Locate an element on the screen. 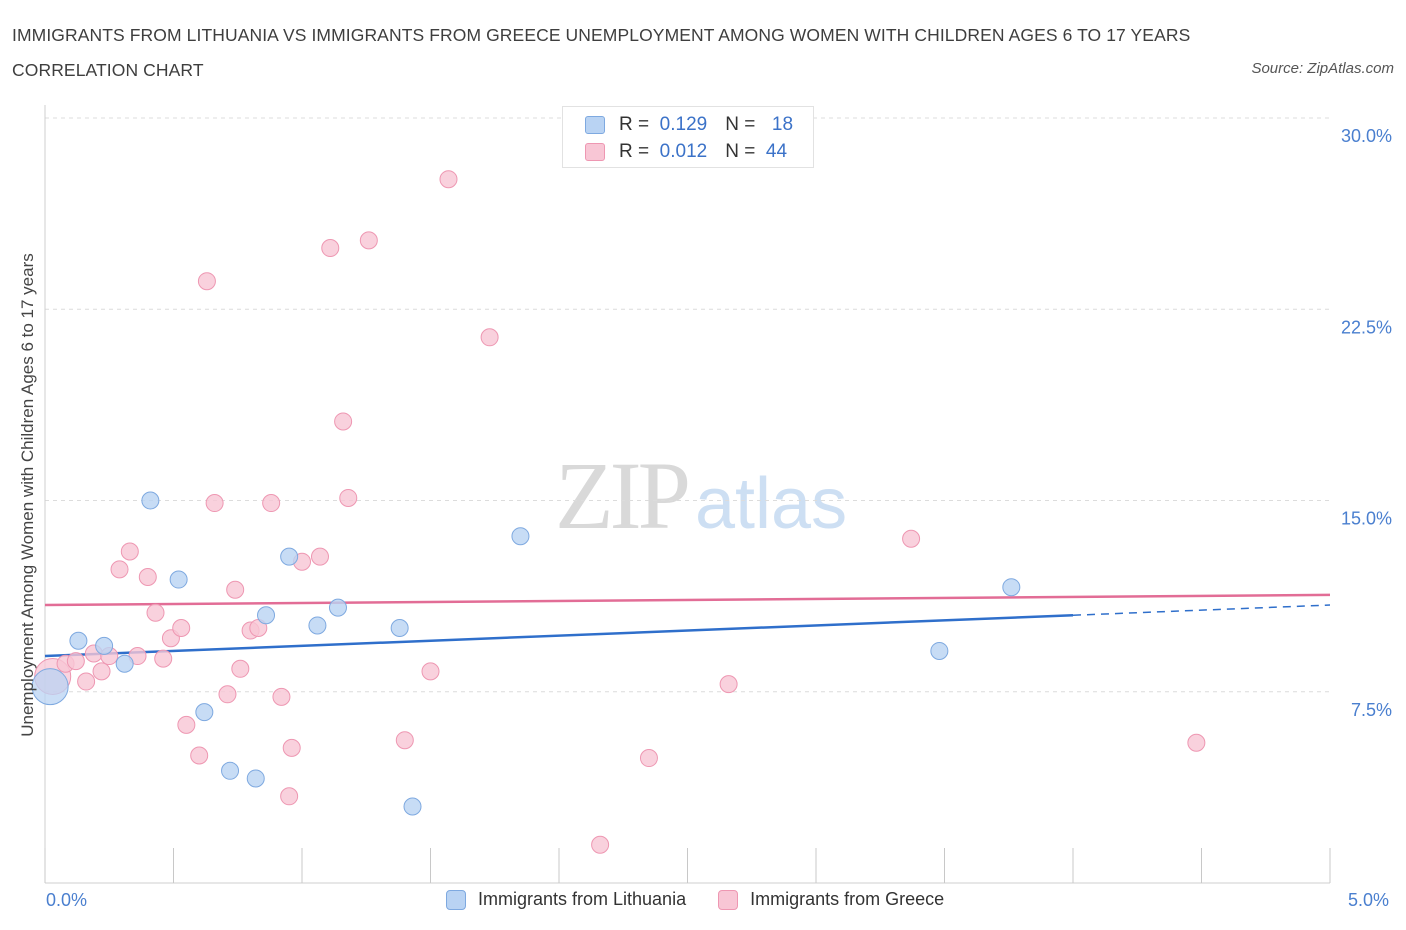 Image resolution: width=1406 pixels, height=930 pixels. trend-line-lithuania-extension is located at coordinates (1201, 610).